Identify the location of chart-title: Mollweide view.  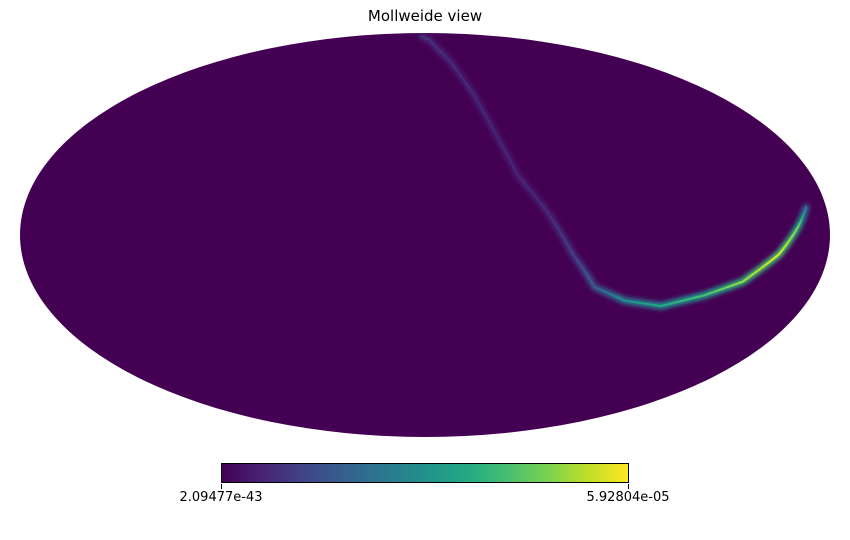
(425, 16).